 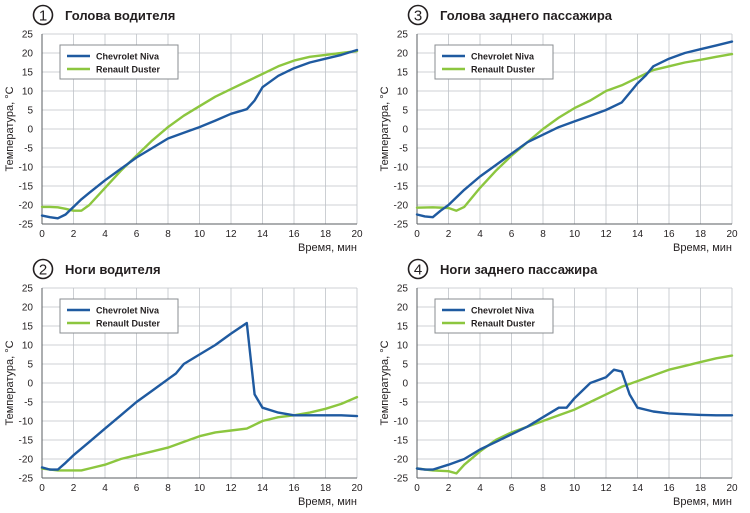 I want to click on title-number: 4, so click(x=418, y=270).